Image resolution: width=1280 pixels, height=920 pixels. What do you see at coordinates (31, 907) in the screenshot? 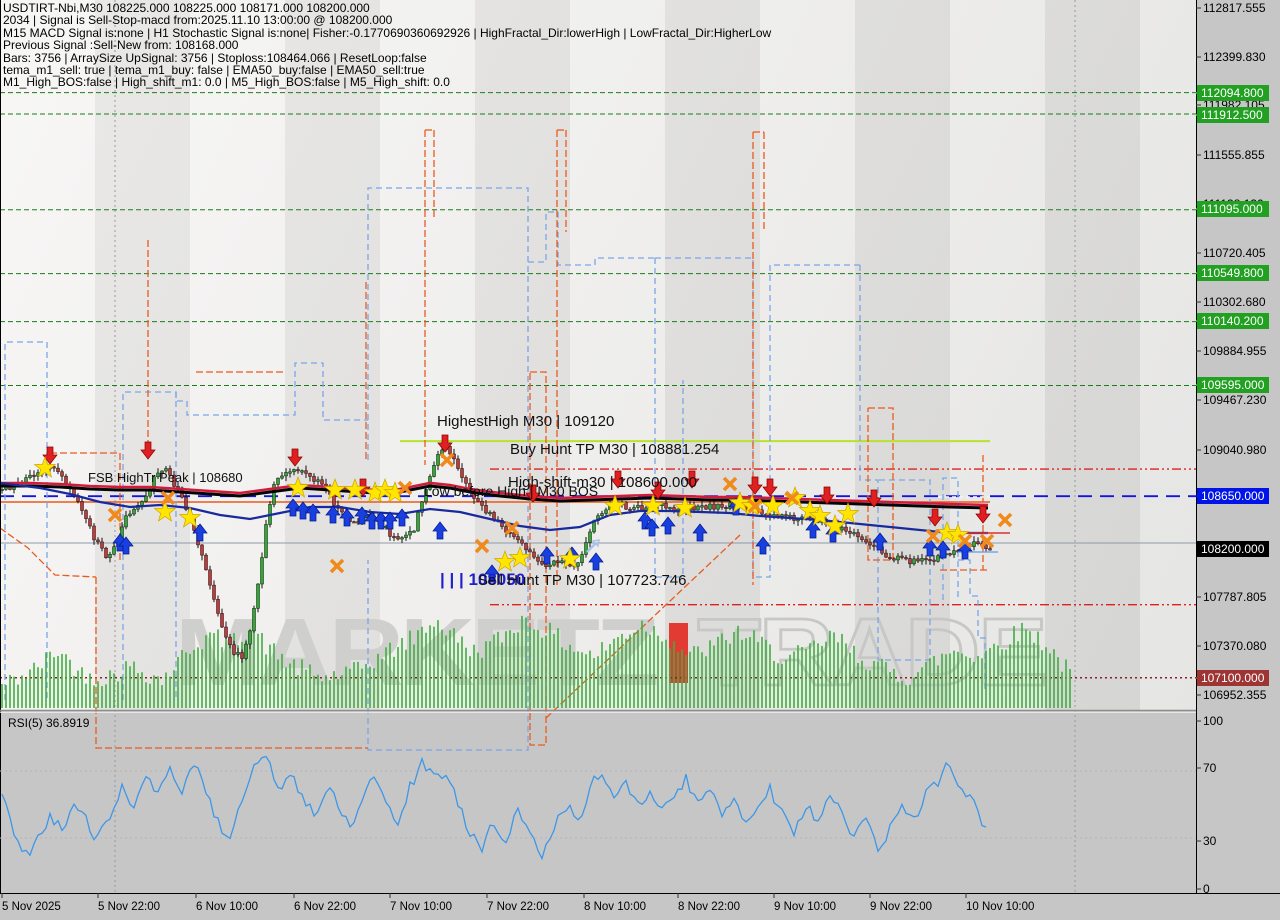
I see `time-label: 5 Nov 2025` at bounding box center [31, 907].